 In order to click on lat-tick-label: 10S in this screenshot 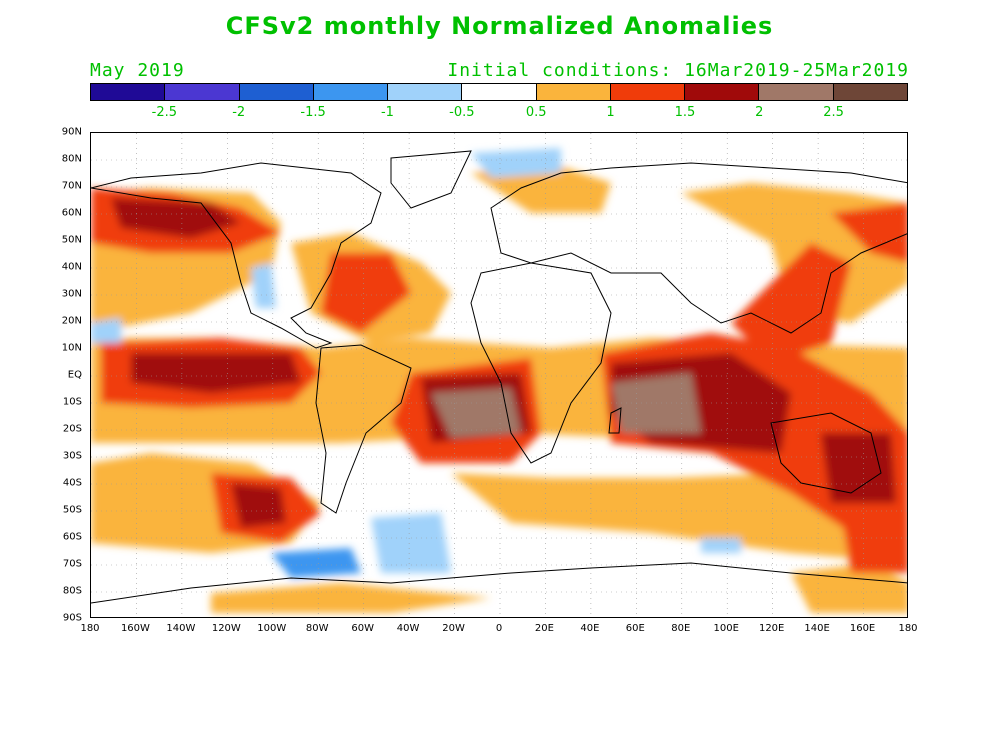, I will do `click(72, 402)`.